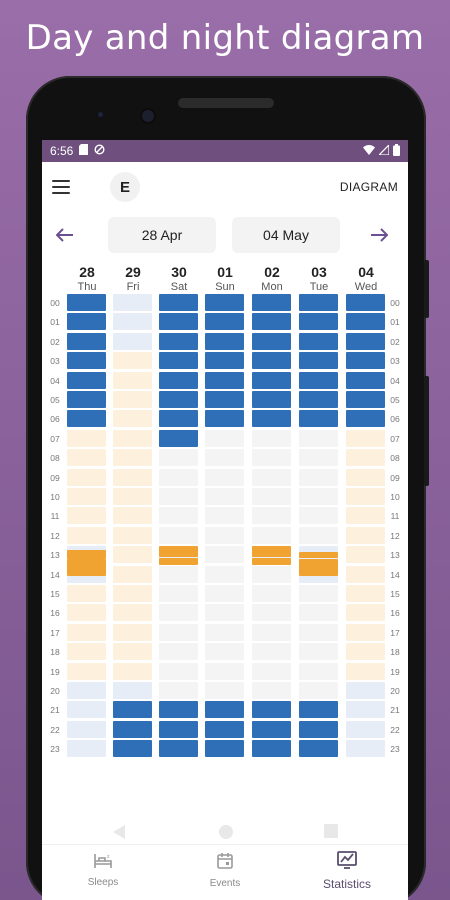 The width and height of the screenshot is (450, 900). Describe the element at coordinates (226, 834) in the screenshot. I see `home-icon` at that location.